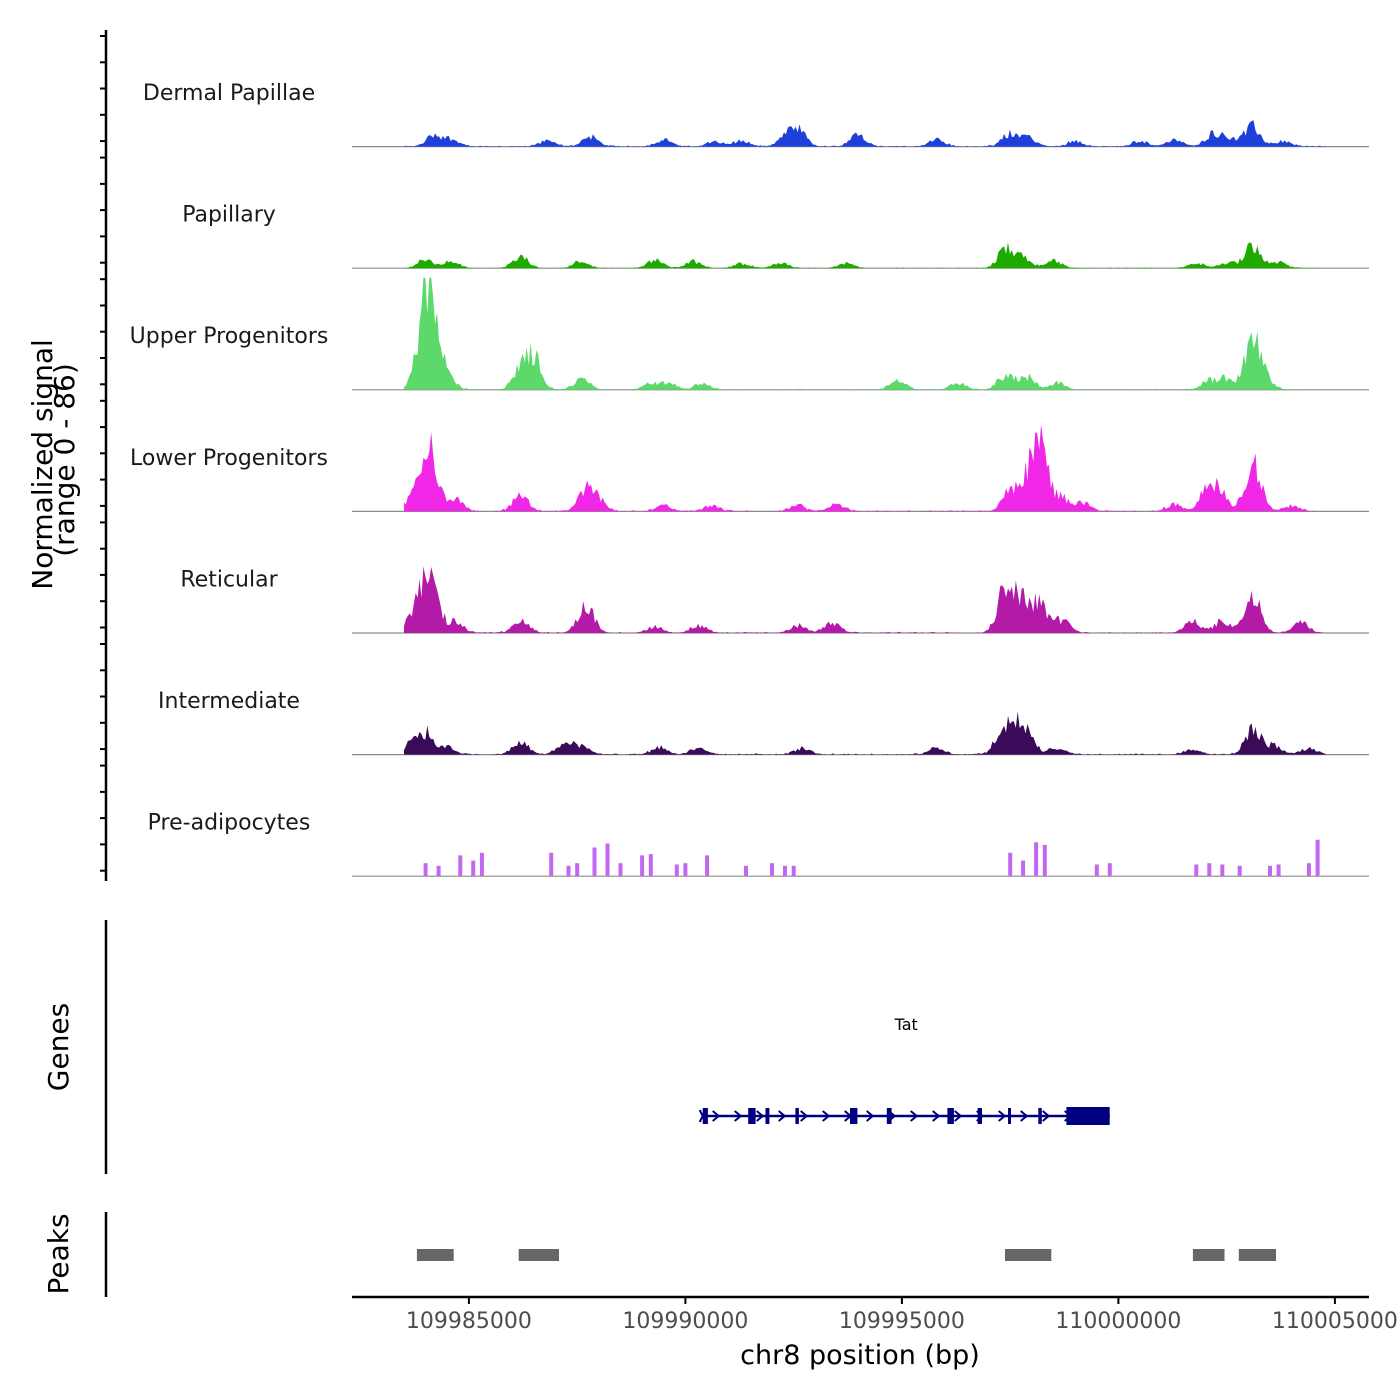 The width and height of the screenshot is (1400, 1400). I want to click on track-label: Lower Progenitors, so click(229, 458).